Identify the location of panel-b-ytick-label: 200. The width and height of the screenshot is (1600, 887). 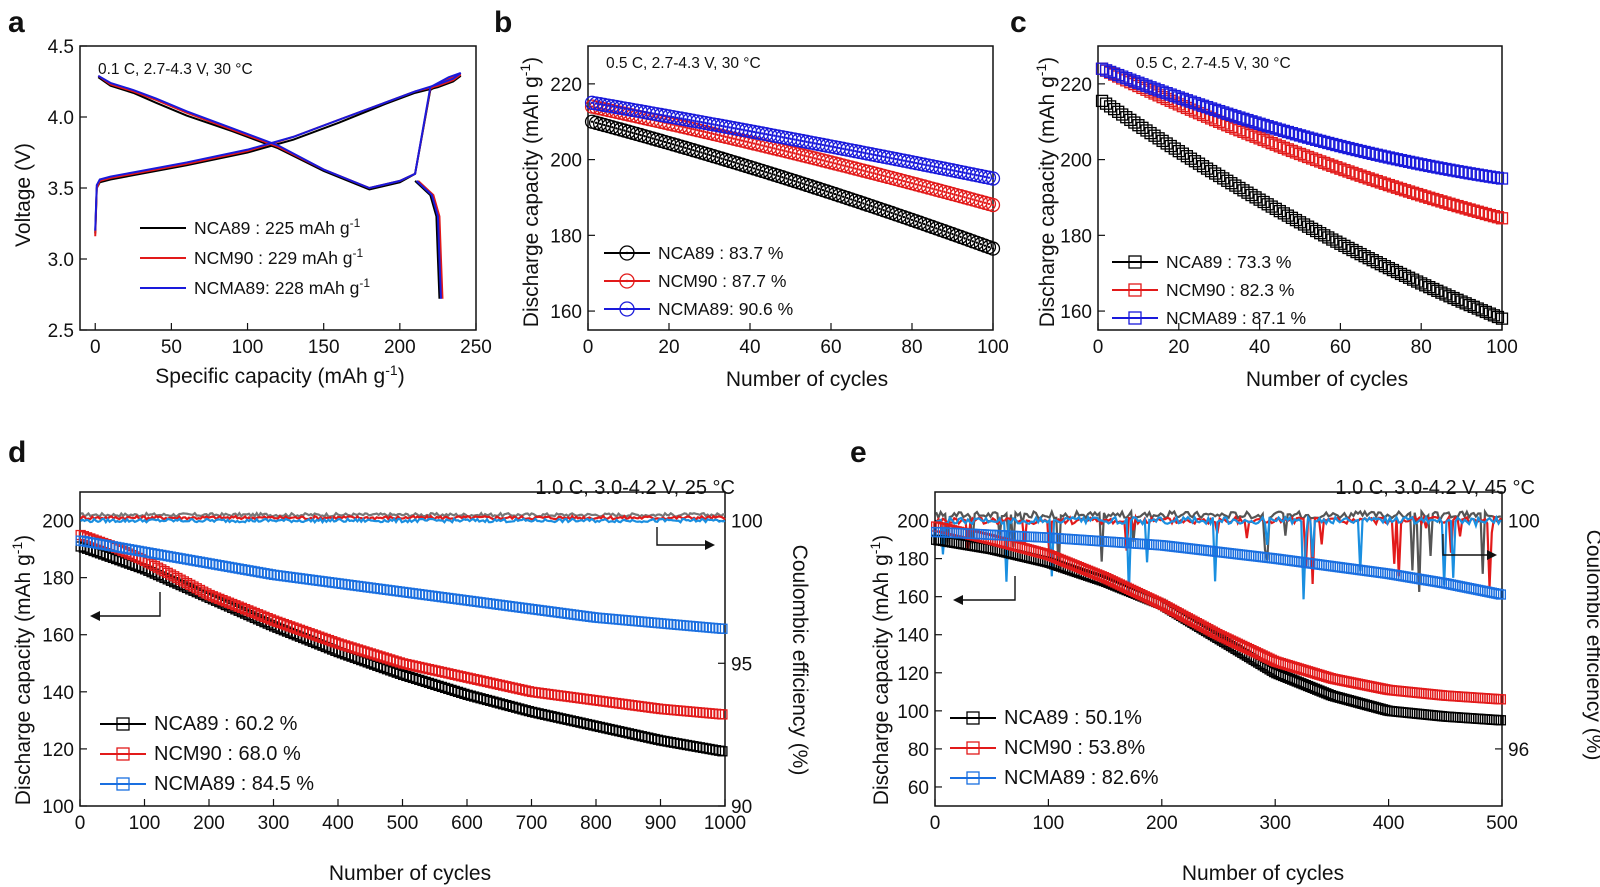
(566, 161).